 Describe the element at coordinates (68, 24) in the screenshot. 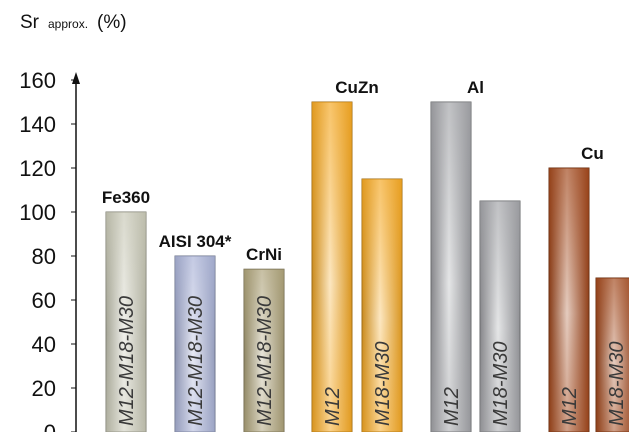

I see `y-axis-label-sub: approx.` at that location.